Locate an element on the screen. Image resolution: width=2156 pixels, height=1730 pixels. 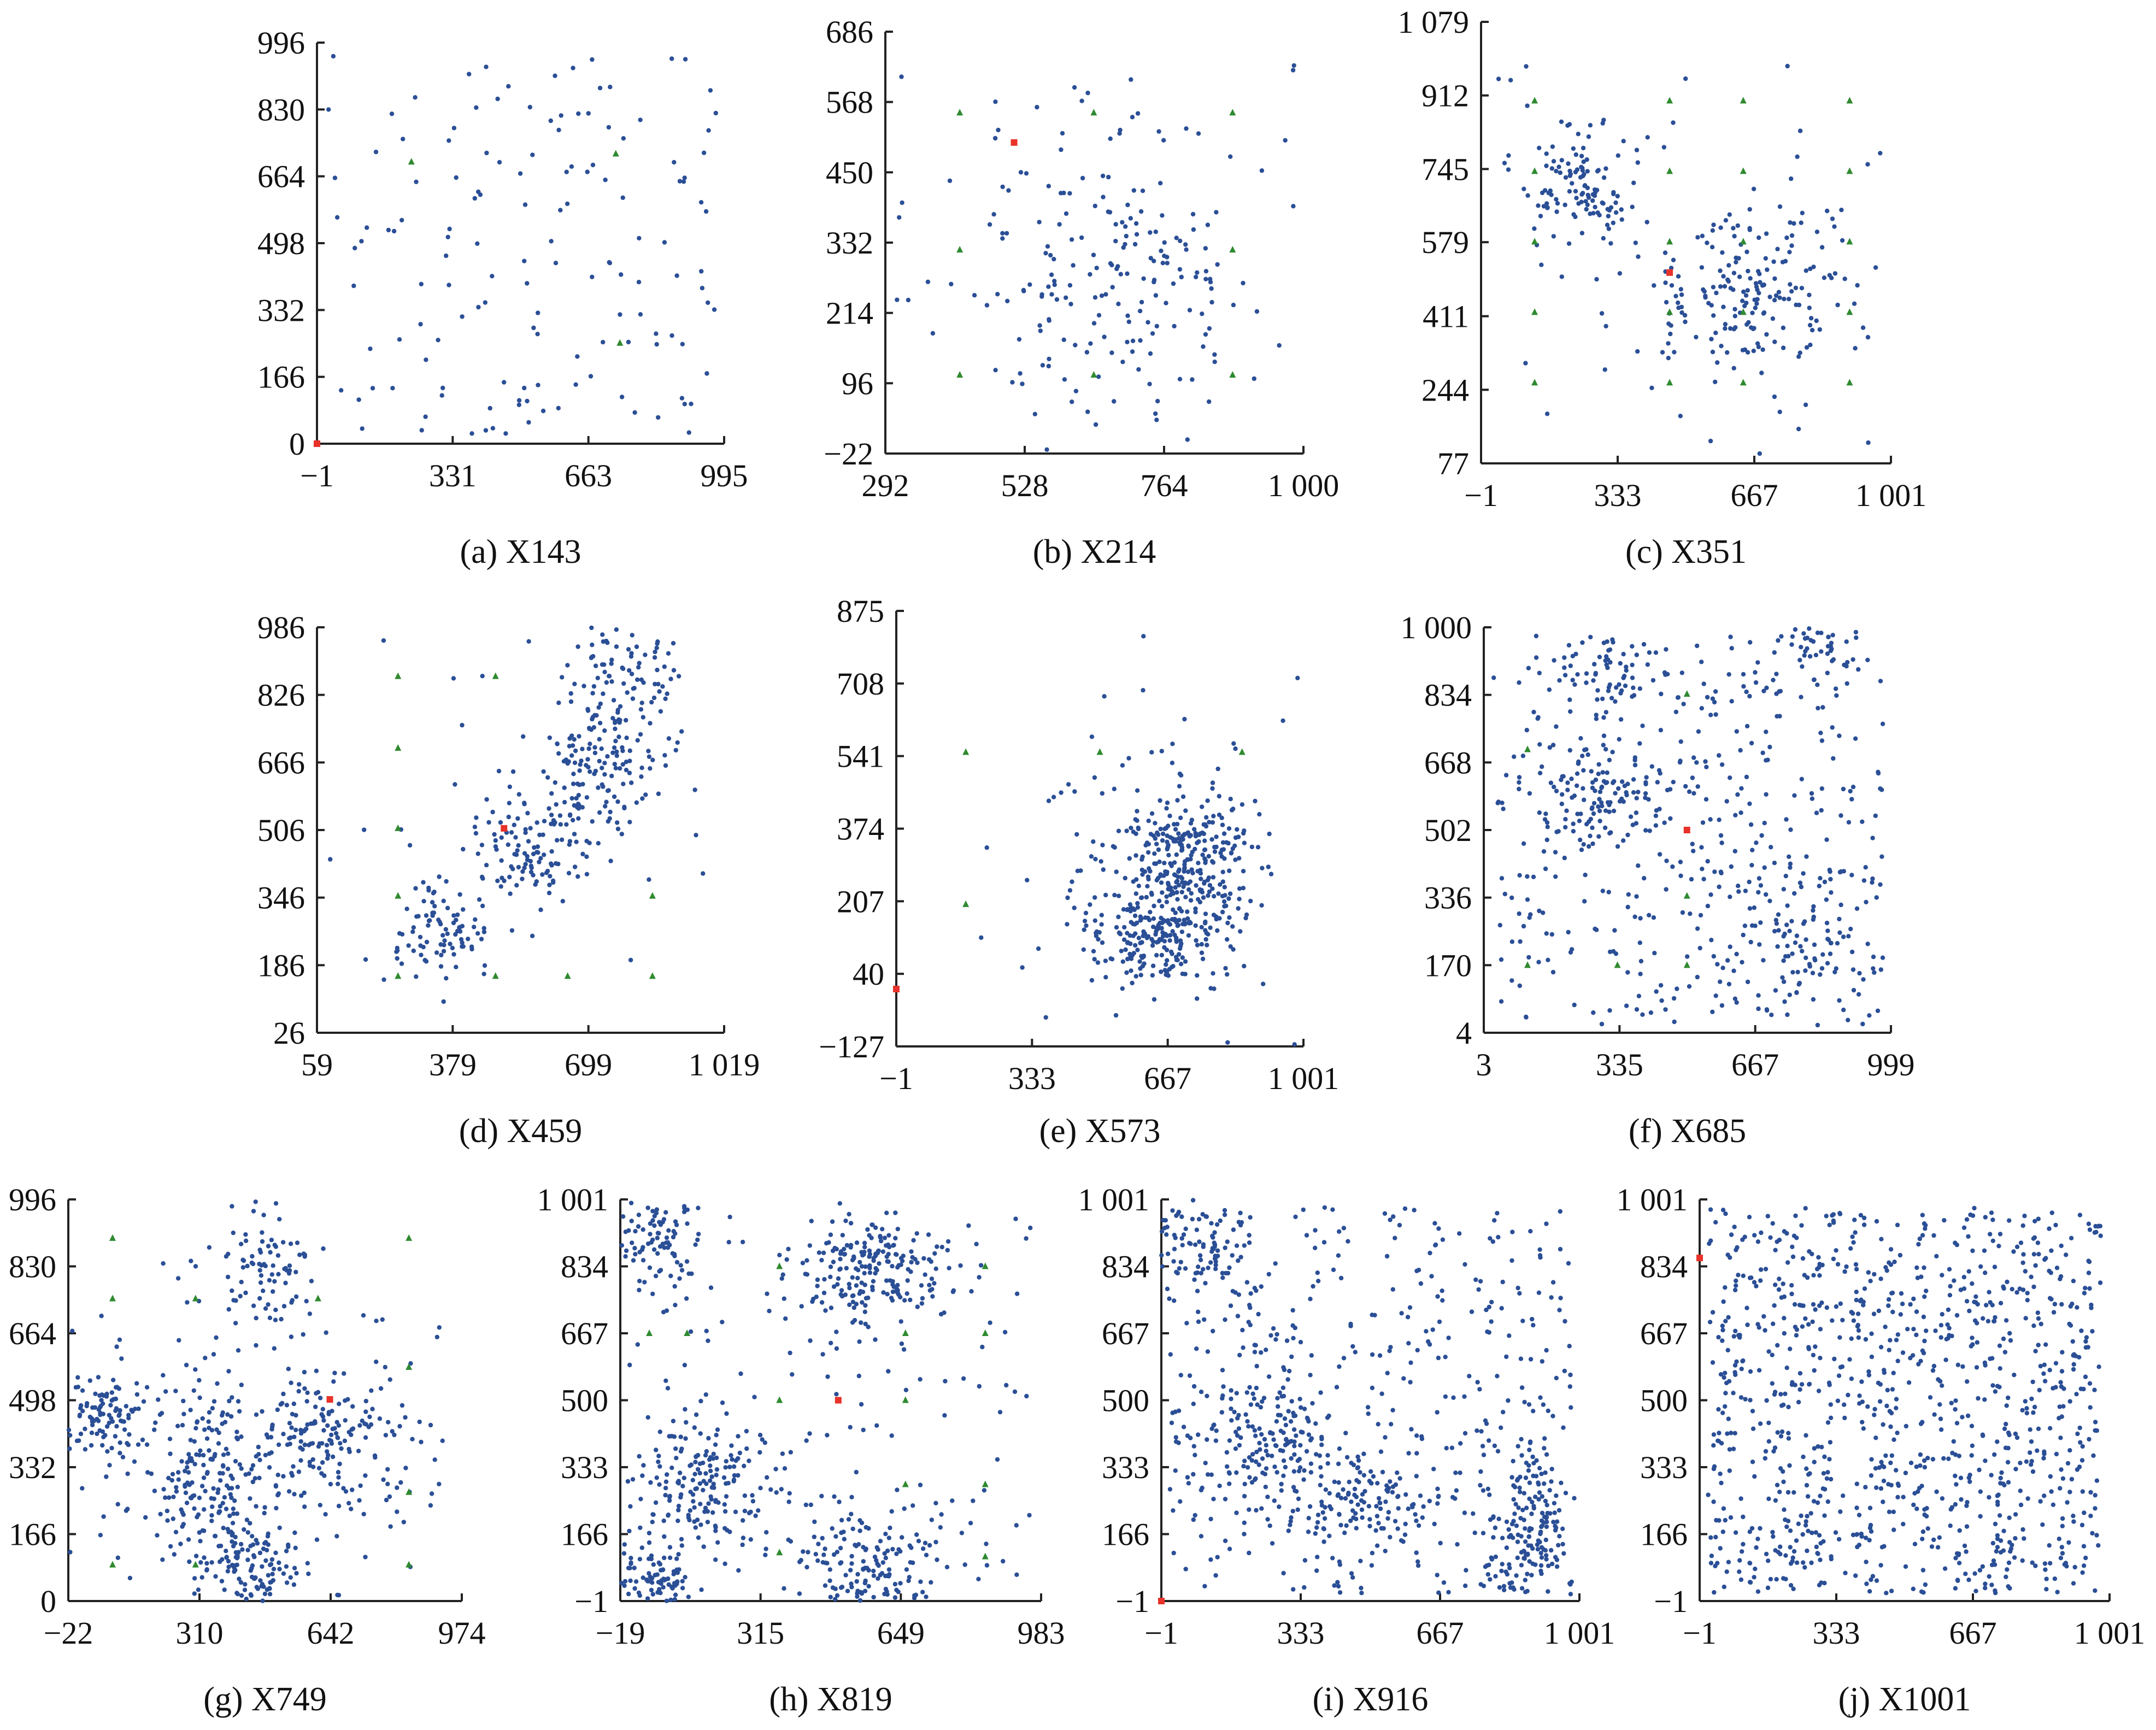
customer-points is located at coordinates (1368, 1397).